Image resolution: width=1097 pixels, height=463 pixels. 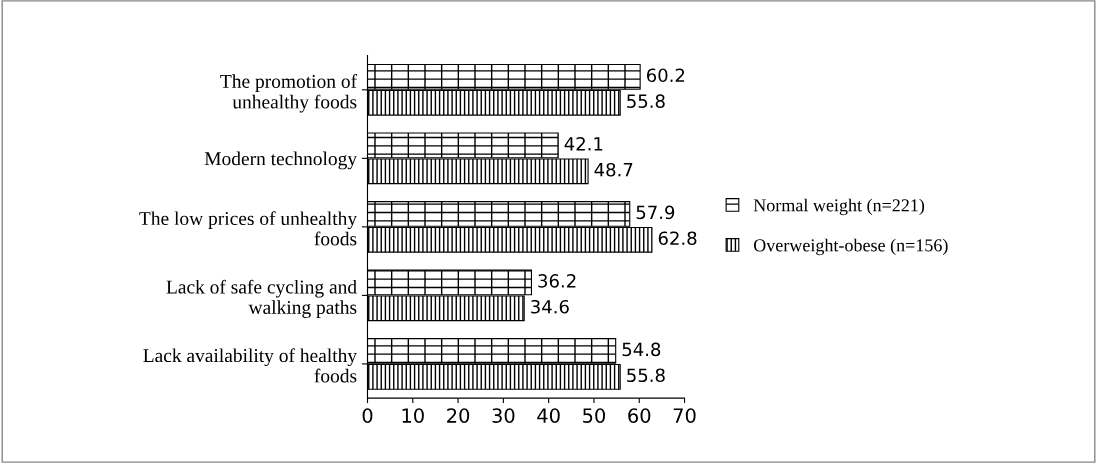 I want to click on x-tick-label: 60, so click(x=639, y=415).